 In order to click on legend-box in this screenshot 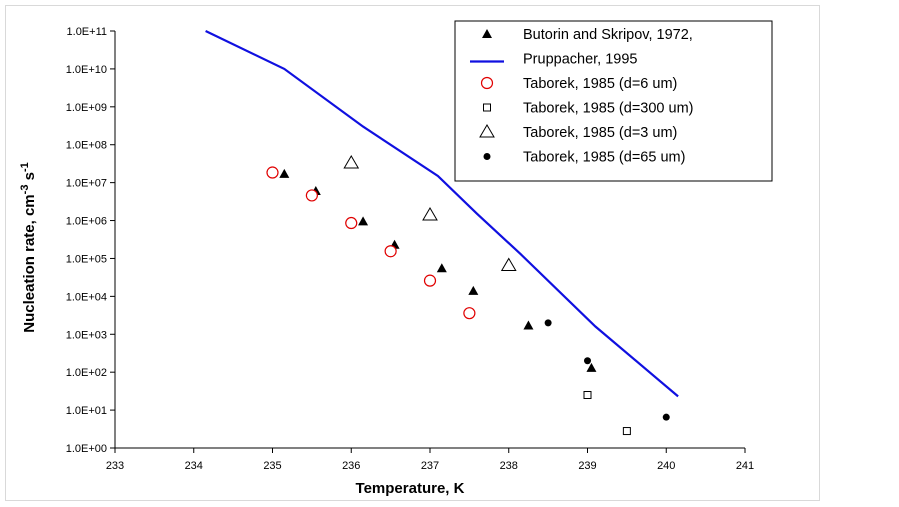, I will do `click(613, 101)`.